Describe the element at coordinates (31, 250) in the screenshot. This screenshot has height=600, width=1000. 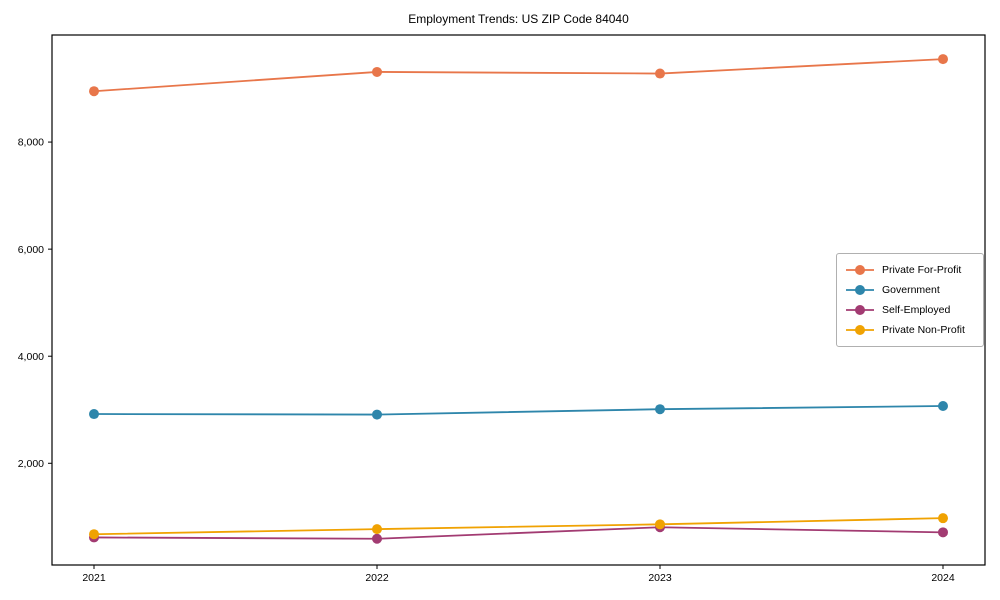
I see `y-tick-label: 6,000` at that location.